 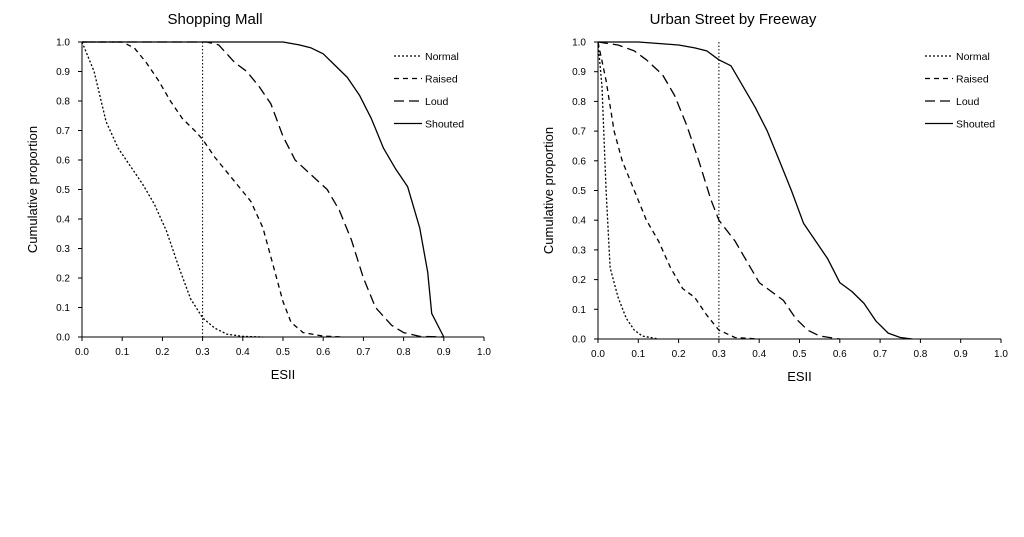 I want to click on series-line-loud, so click(x=718, y=190).